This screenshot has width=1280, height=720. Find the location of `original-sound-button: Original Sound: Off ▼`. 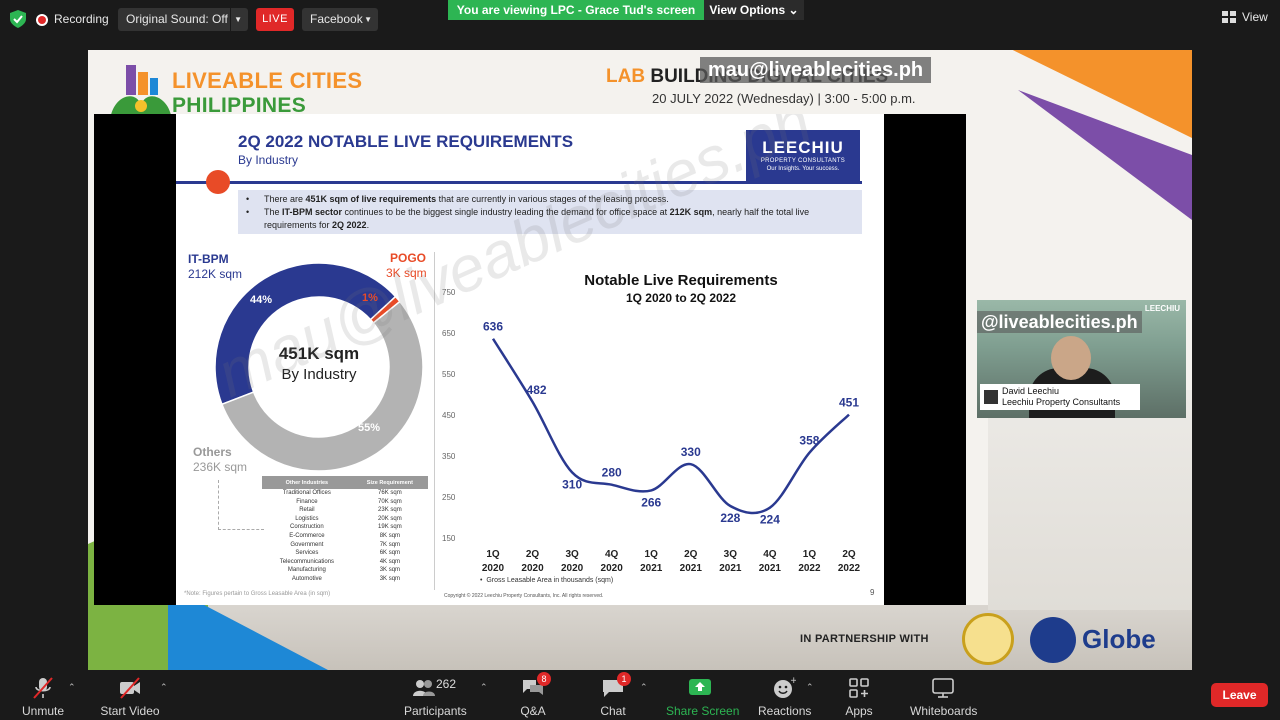

original-sound-button: Original Sound: Off ▼ is located at coordinates (183, 19).